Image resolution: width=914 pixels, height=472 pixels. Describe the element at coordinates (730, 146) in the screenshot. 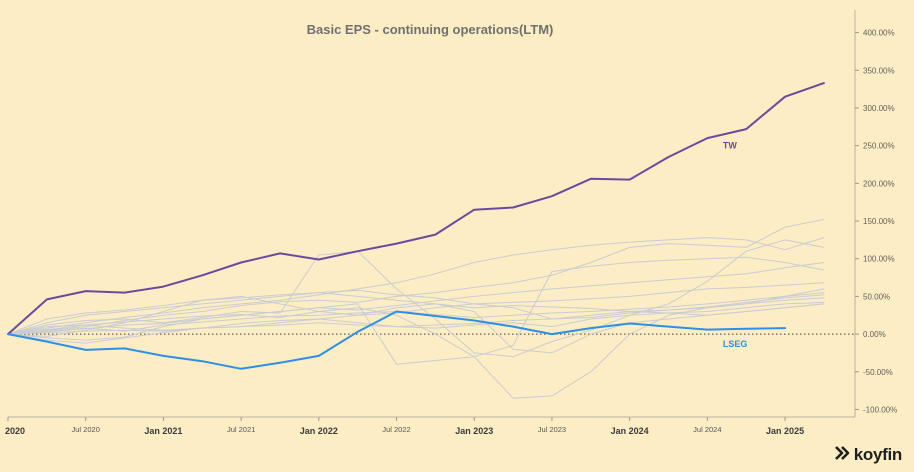

I see `series-label-tw: TW` at that location.